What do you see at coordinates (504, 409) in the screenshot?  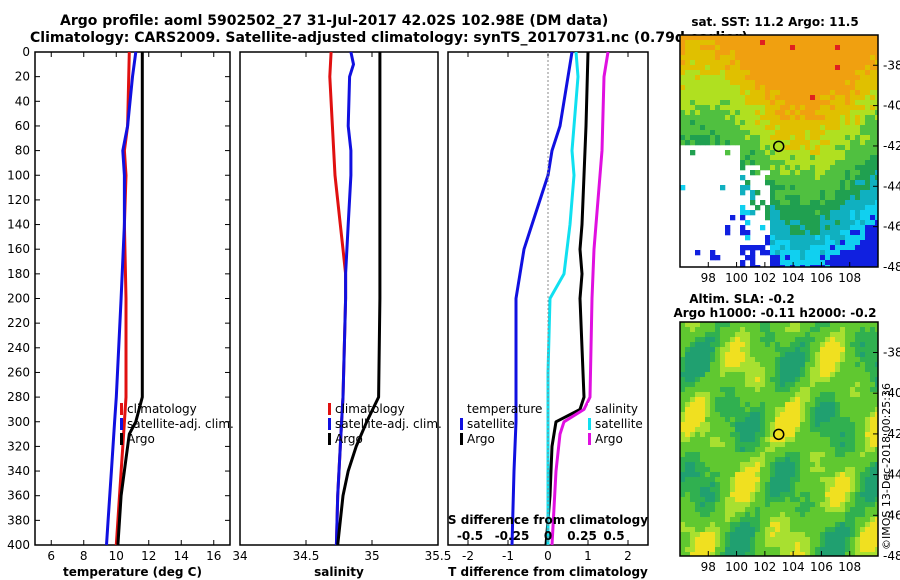 I see `legend-label: temperature` at bounding box center [504, 409].